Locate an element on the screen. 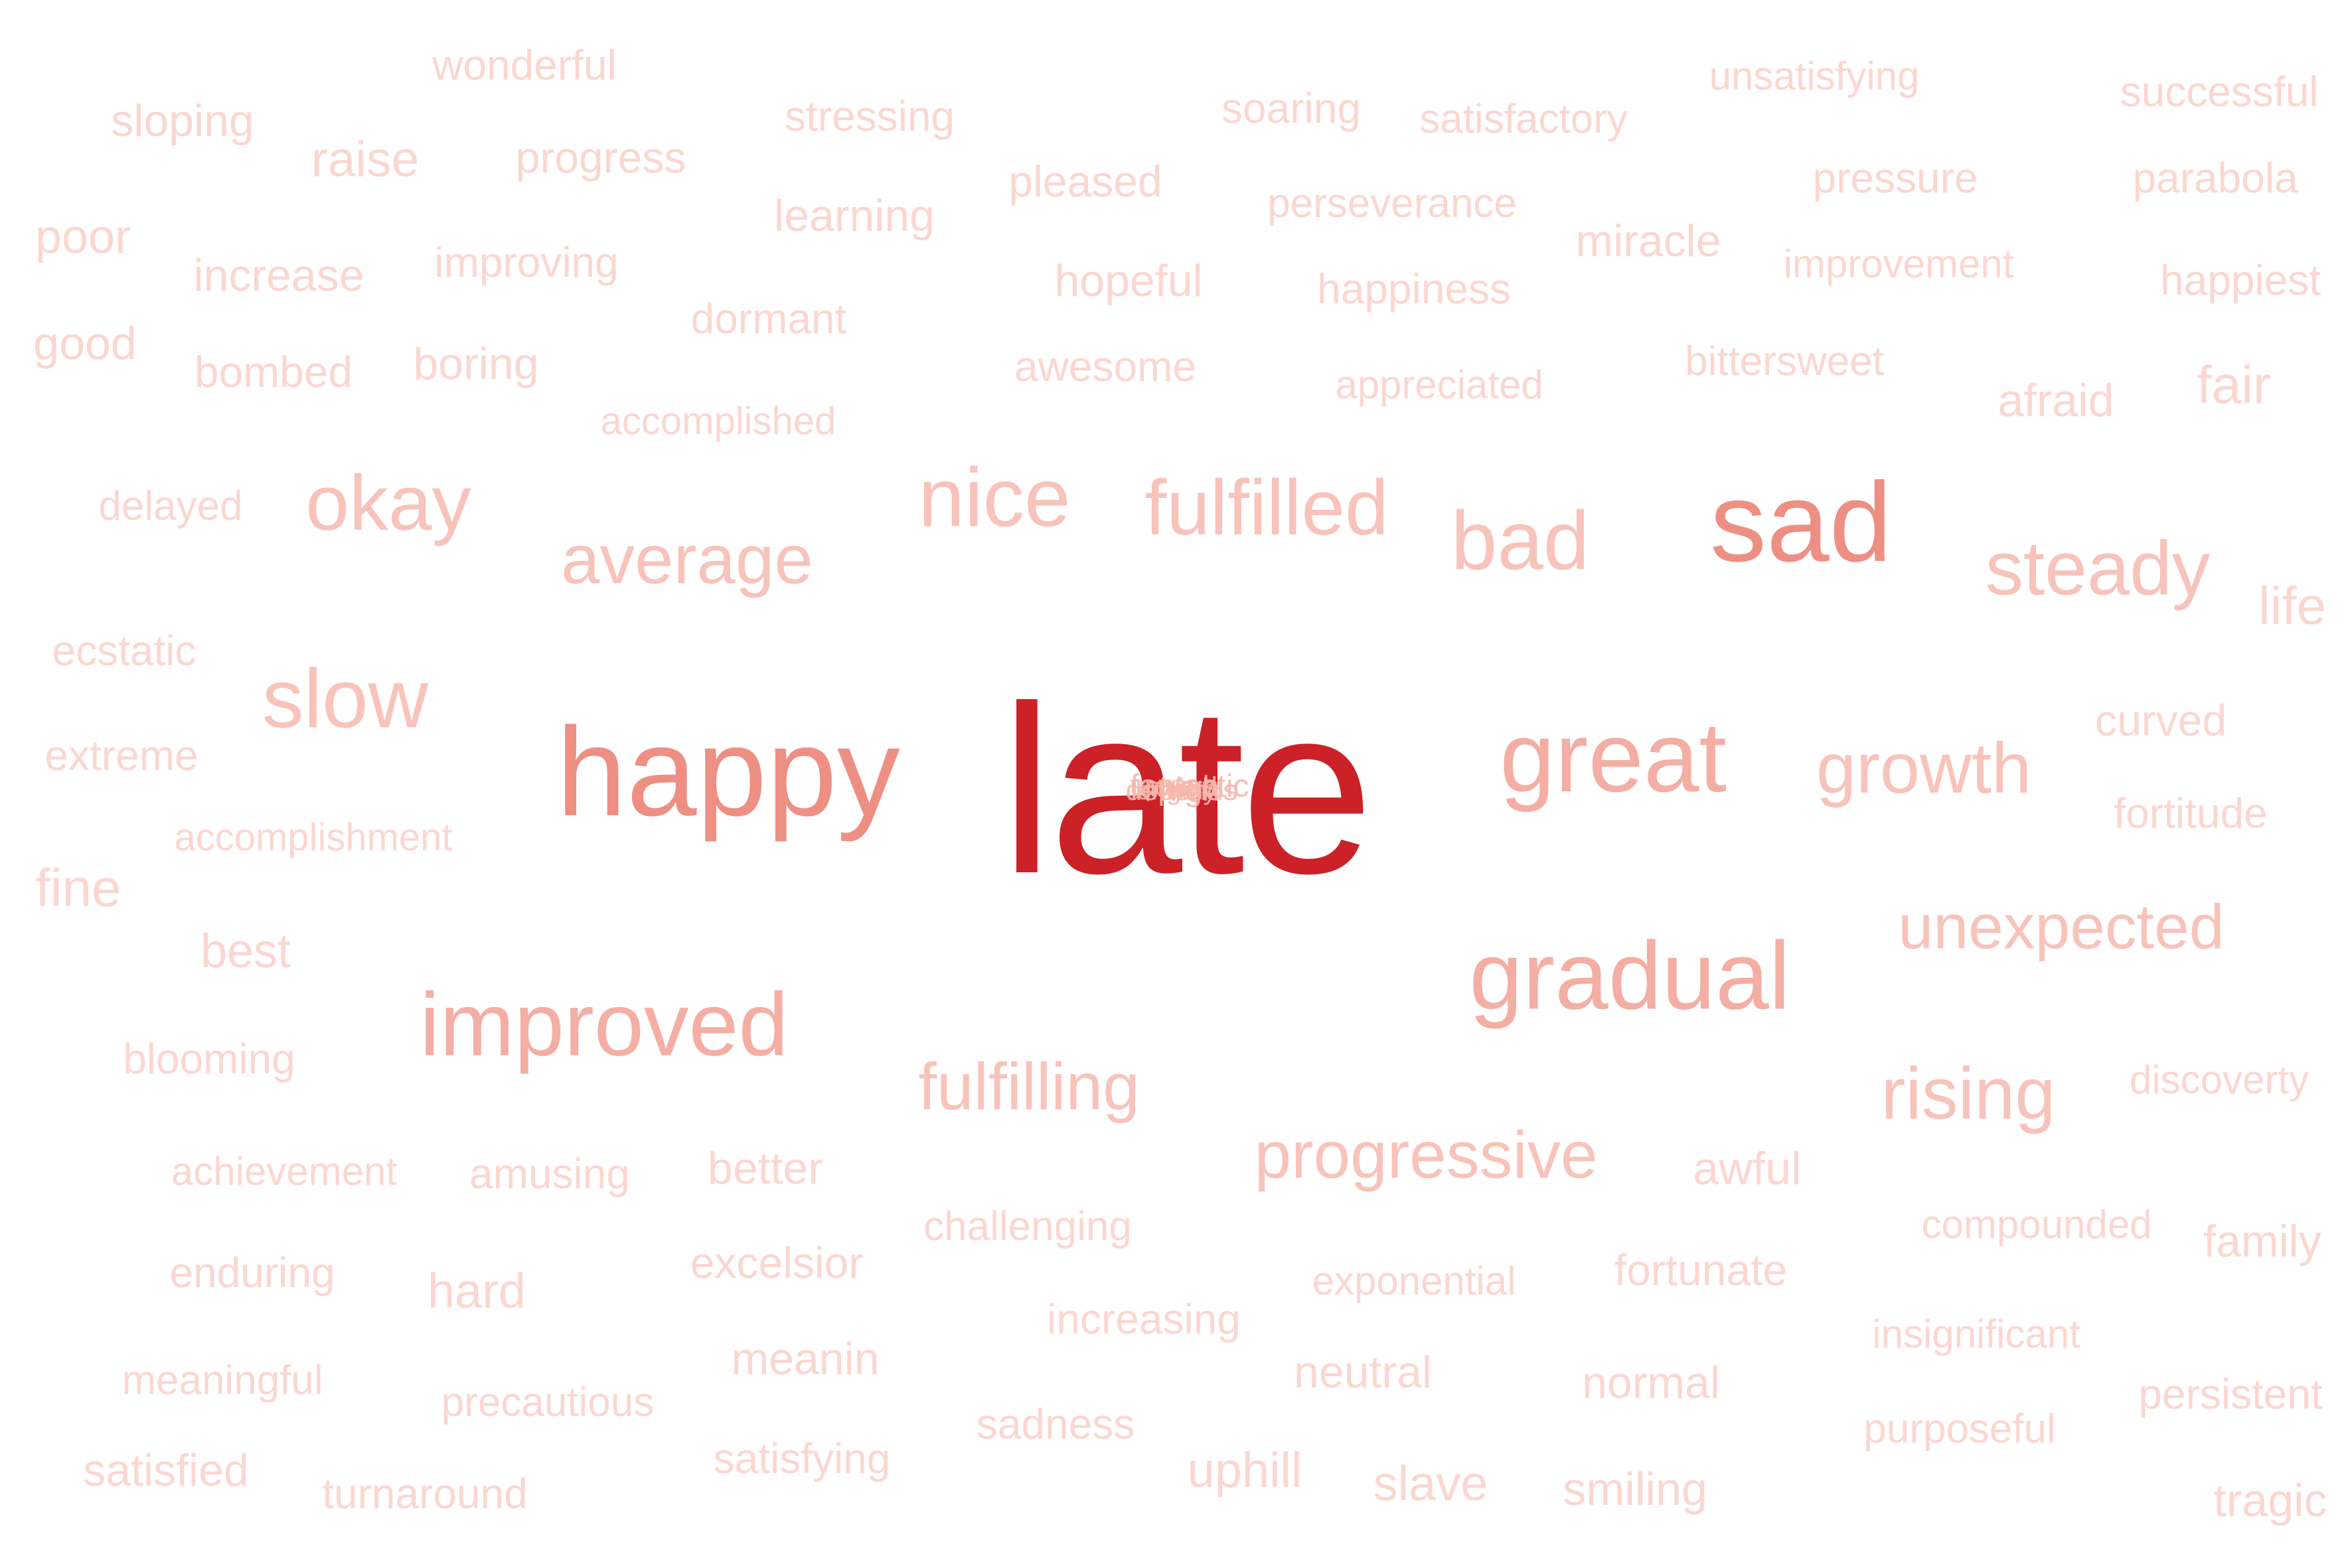  word-slow: slow is located at coordinates (346, 699).